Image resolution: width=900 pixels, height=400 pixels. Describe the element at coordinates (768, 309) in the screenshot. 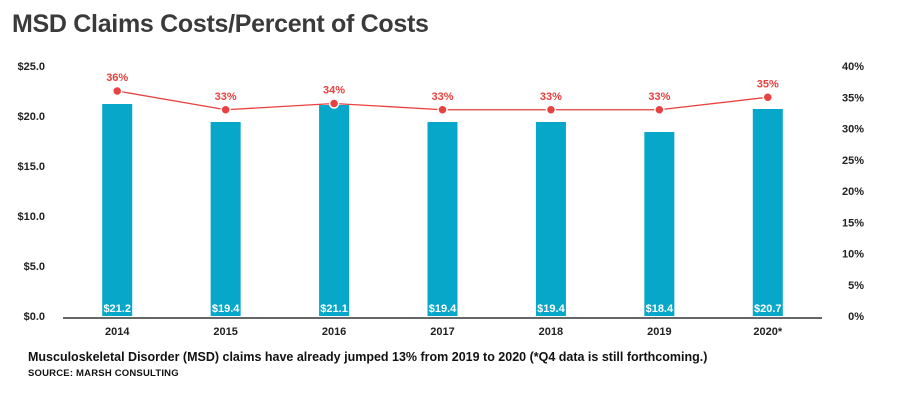

I see `bar-value-label: $20.7` at that location.